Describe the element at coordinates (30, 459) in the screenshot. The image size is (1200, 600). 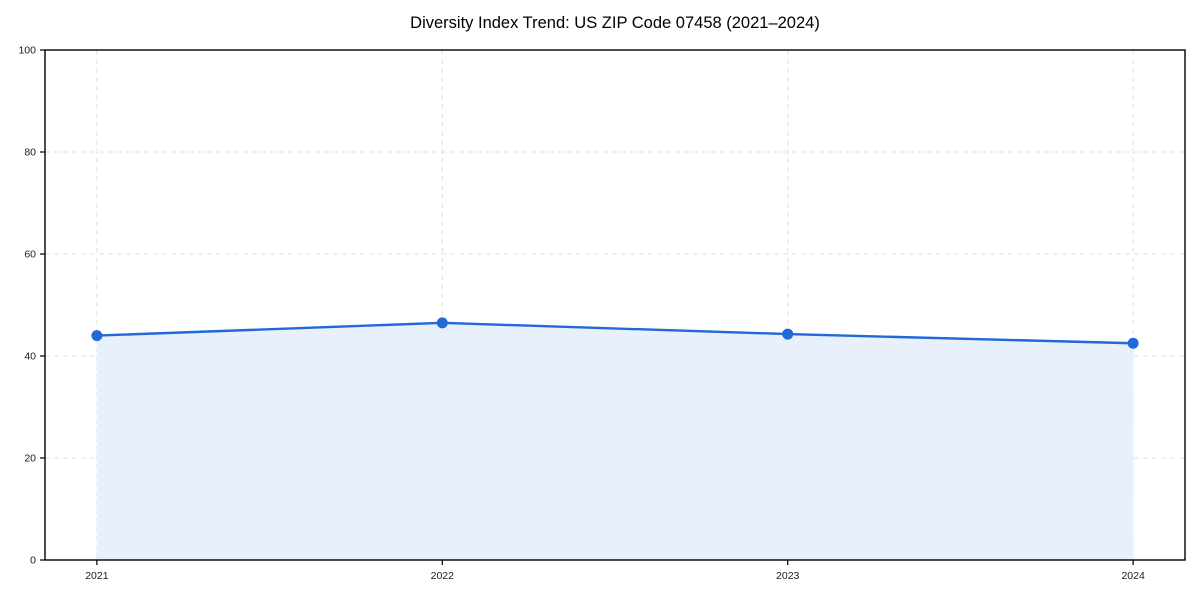
I see `y-tick-label: 20` at that location.